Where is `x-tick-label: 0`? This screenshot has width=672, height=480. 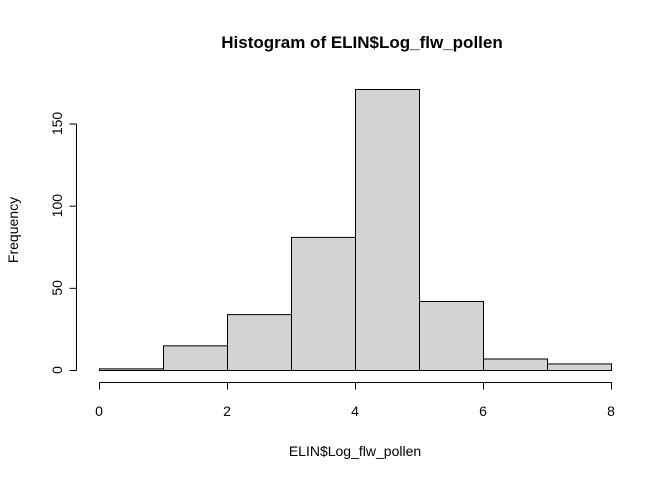 x-tick-label: 0 is located at coordinates (99, 411).